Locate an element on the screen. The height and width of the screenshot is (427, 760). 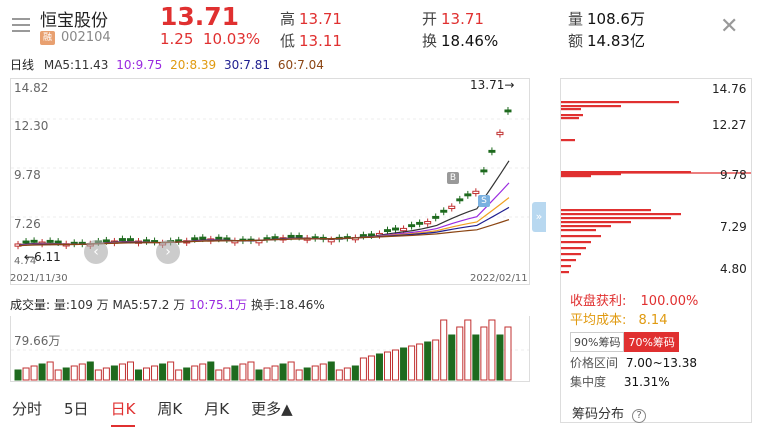
volume-title: 成交量 is located at coordinates (28, 305).